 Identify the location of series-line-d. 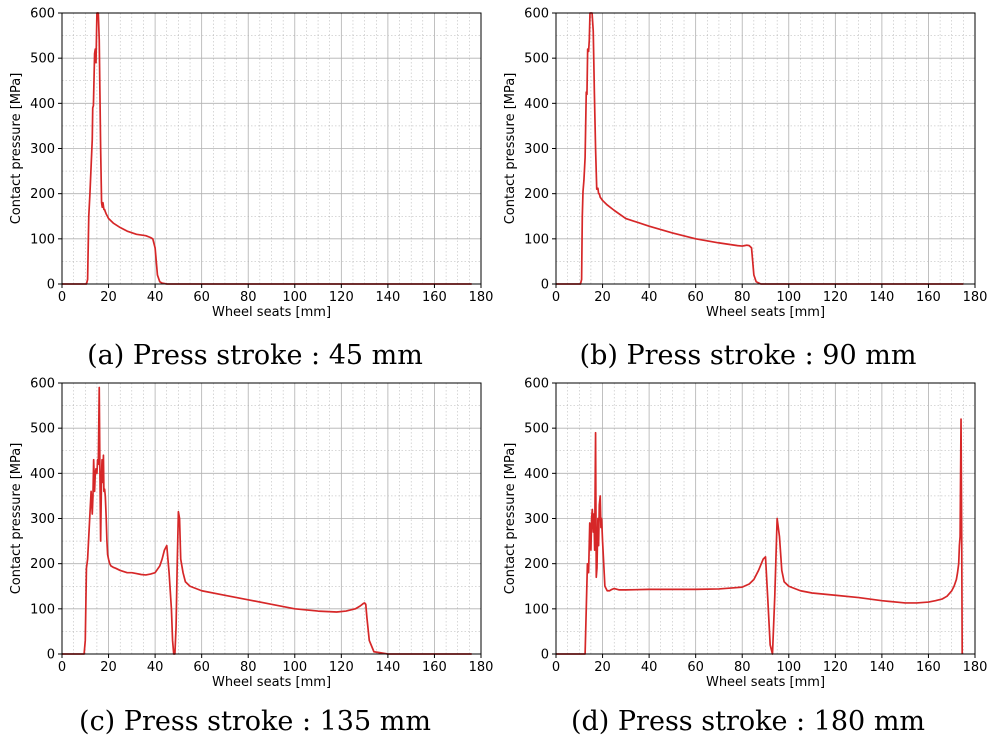
(760, 536).